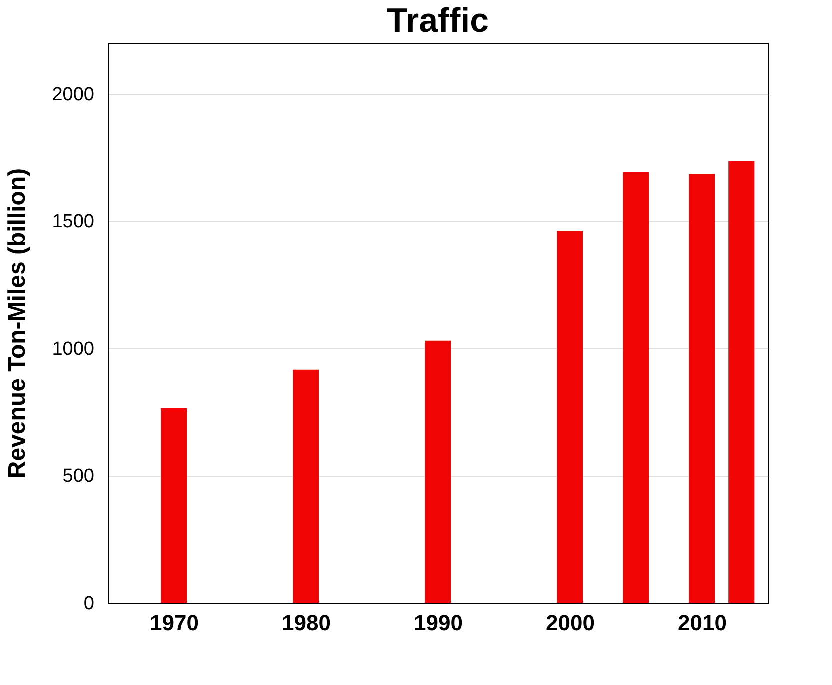 The image size is (832, 685). What do you see at coordinates (306, 623) in the screenshot?
I see `x-tick-label: 1980` at bounding box center [306, 623].